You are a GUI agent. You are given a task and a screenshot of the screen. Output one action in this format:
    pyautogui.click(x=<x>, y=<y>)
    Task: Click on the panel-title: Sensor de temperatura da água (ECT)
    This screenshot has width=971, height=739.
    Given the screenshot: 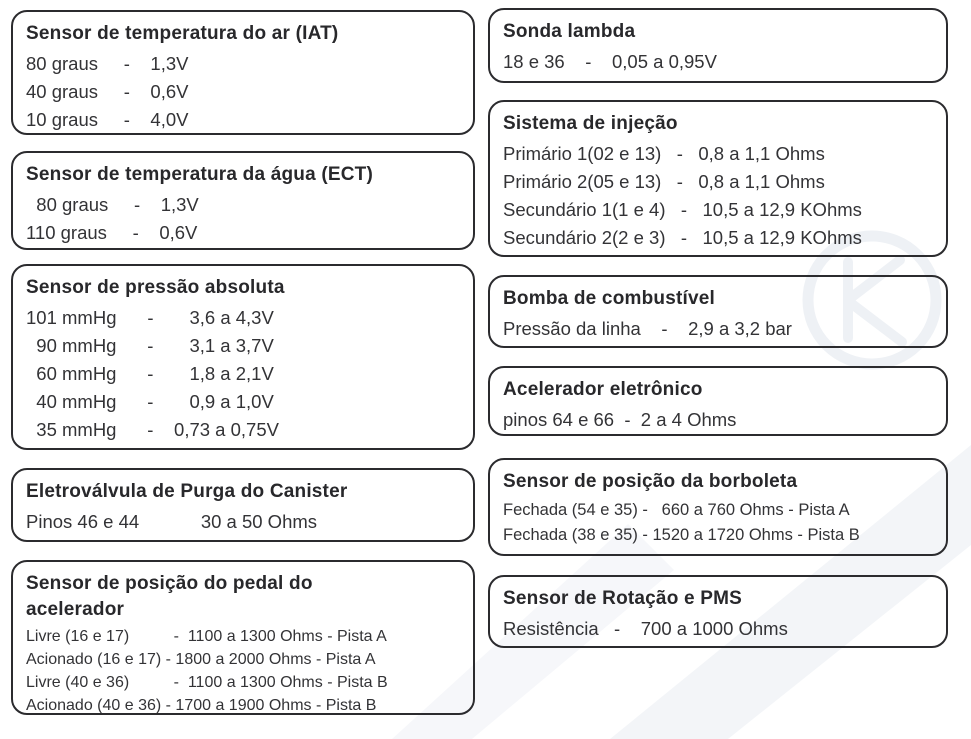 What is the action you would take?
    pyautogui.click(x=199, y=174)
    